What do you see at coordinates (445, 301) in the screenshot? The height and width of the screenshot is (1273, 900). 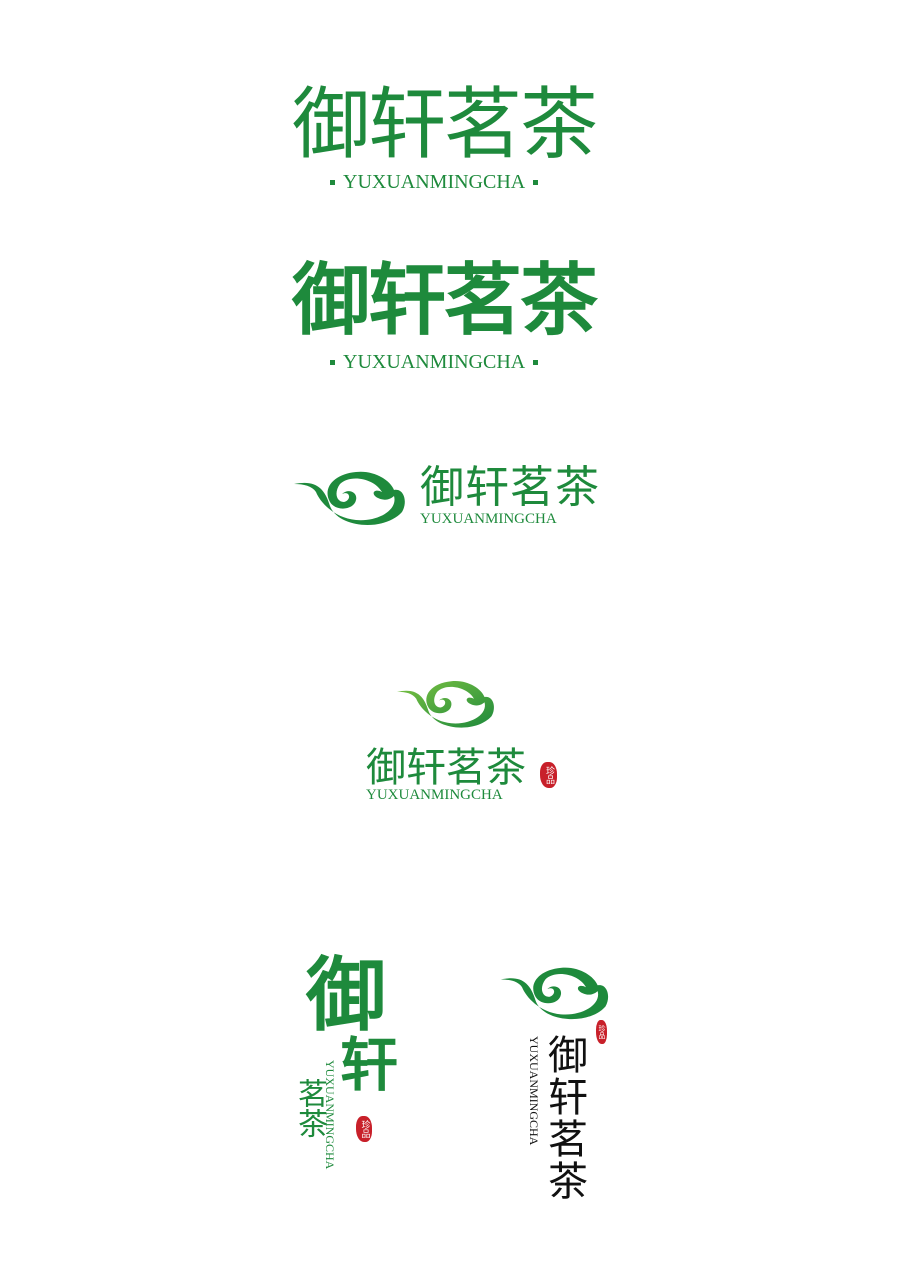 I see `logo2-title: 御轩茗茶` at bounding box center [445, 301].